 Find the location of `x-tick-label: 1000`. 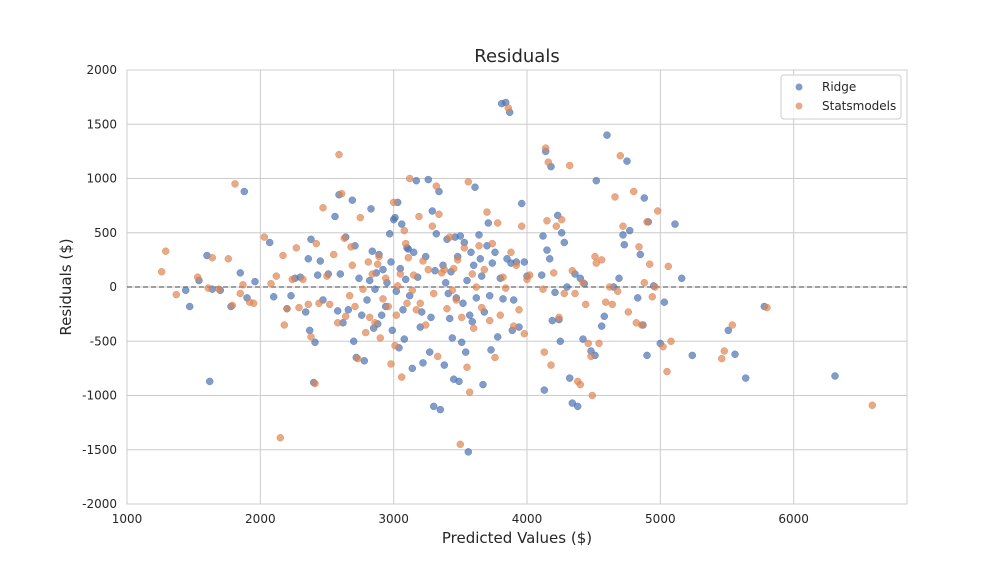

x-tick-label: 1000 is located at coordinates (127, 519).